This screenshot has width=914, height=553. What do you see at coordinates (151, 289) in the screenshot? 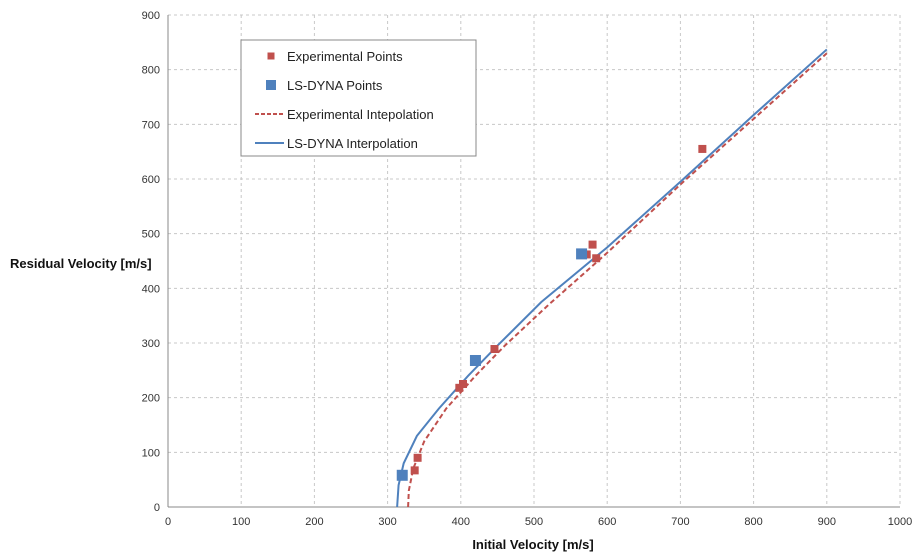
I see `y-tick-label: 400` at bounding box center [151, 289].